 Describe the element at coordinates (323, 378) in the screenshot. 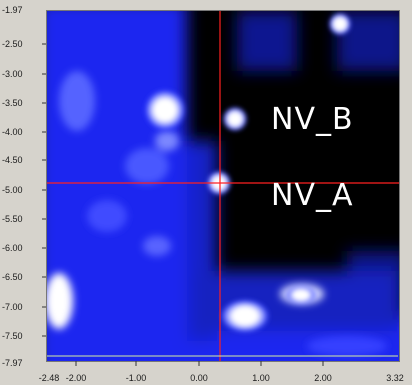

I see `x-tick-label: 2.00` at that location.